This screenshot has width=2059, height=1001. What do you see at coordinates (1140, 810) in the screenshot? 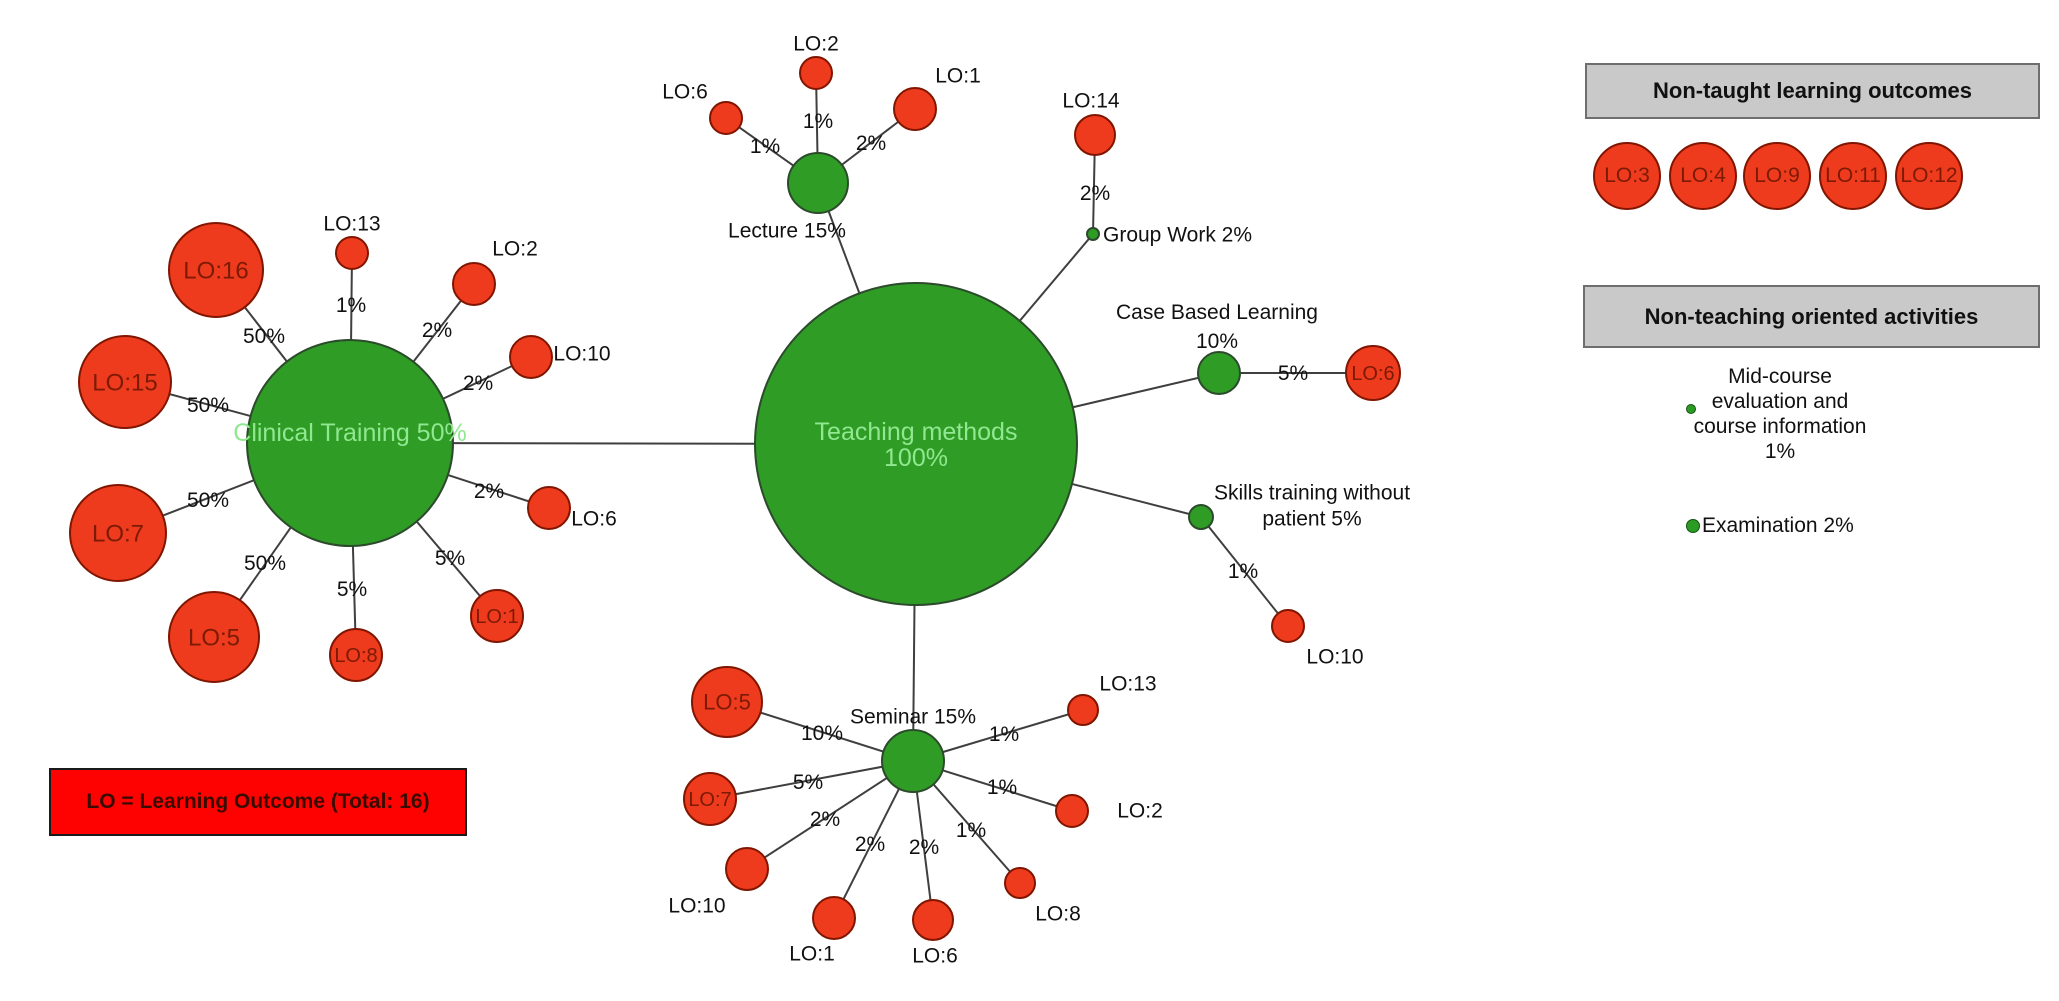
I see `label-se2: LO:2` at bounding box center [1140, 810].